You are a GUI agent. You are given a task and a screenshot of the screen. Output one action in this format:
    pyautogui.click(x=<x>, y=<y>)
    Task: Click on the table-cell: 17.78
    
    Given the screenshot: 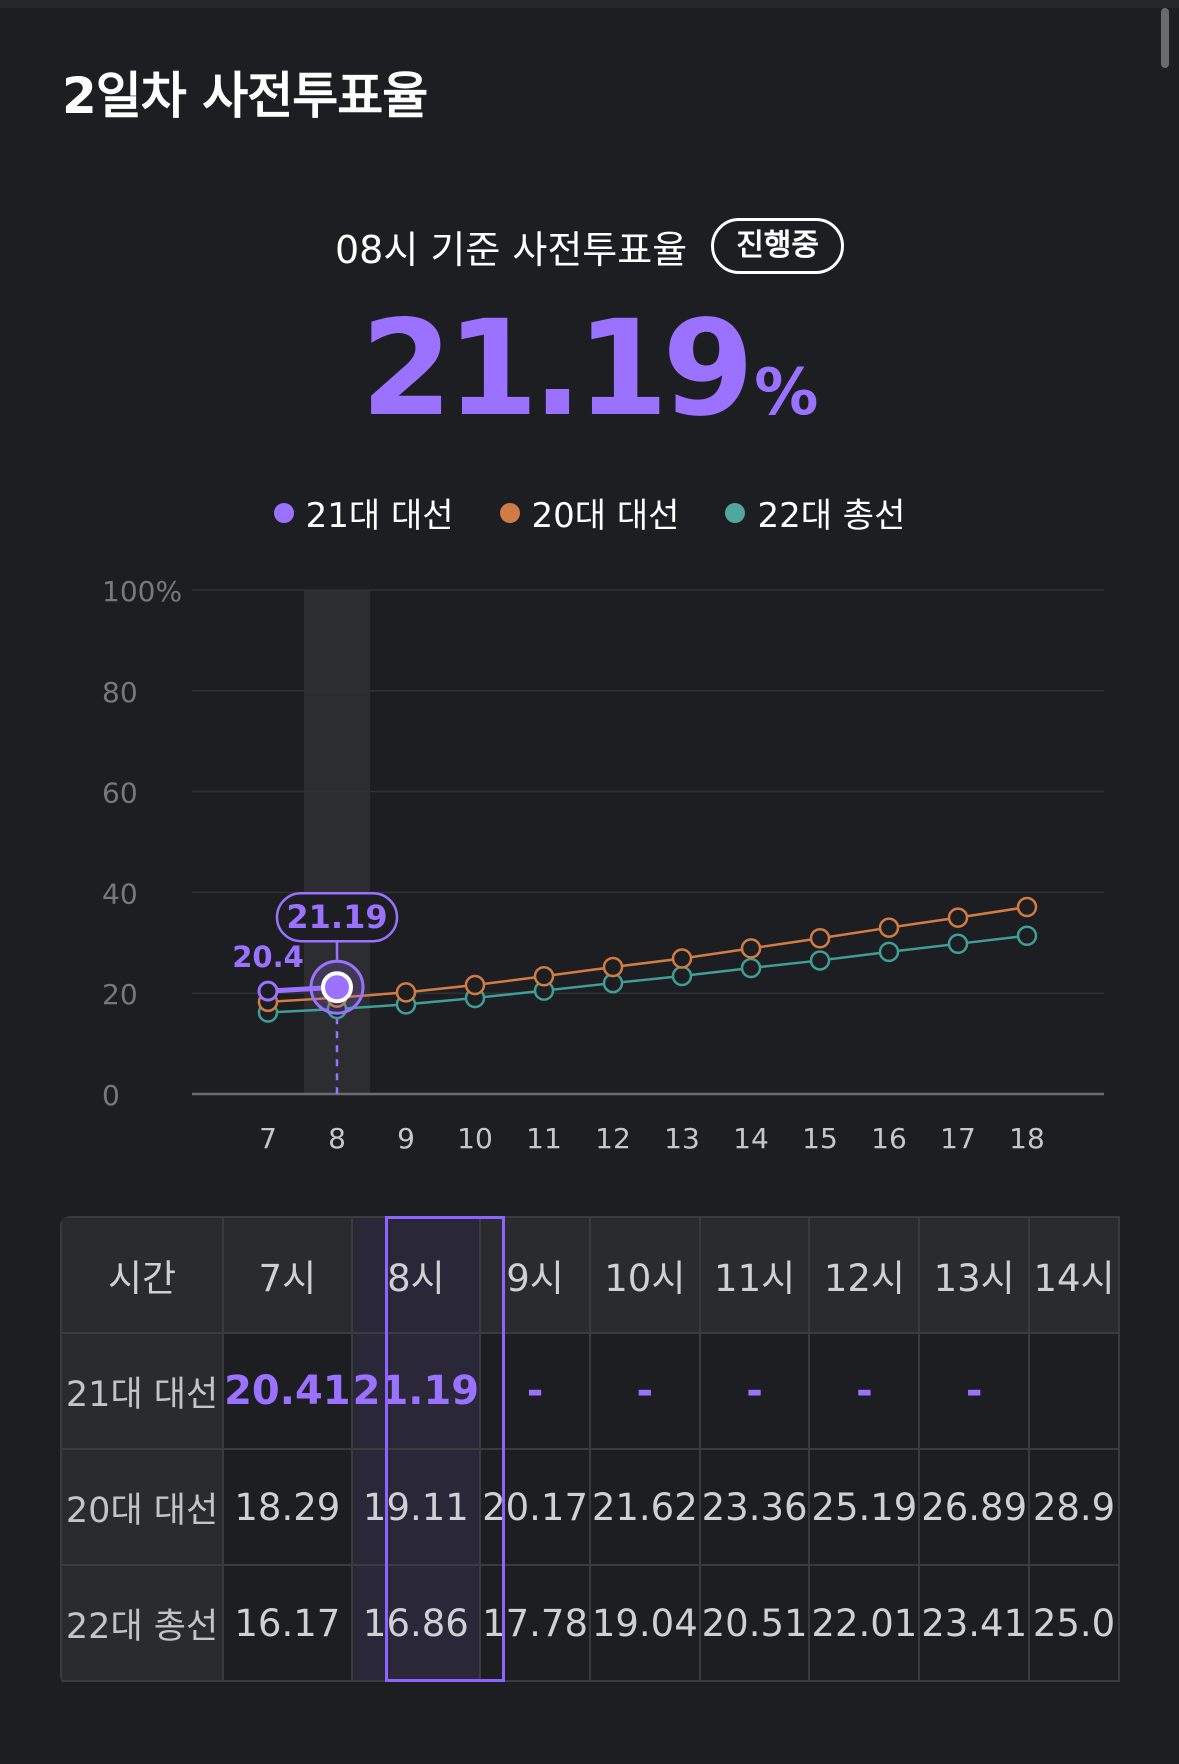 What is the action you would take?
    pyautogui.click(x=535, y=1623)
    